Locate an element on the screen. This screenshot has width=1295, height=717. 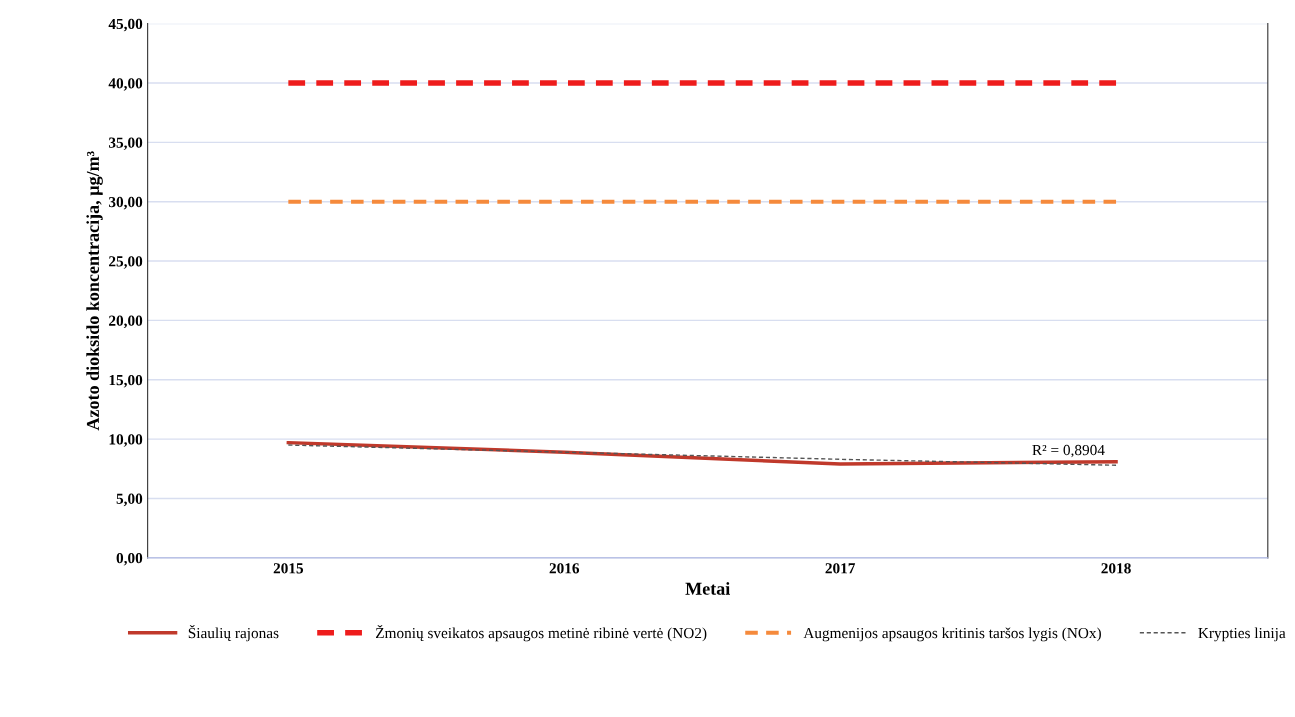
x-tick-label: 2018 is located at coordinates (1116, 568).